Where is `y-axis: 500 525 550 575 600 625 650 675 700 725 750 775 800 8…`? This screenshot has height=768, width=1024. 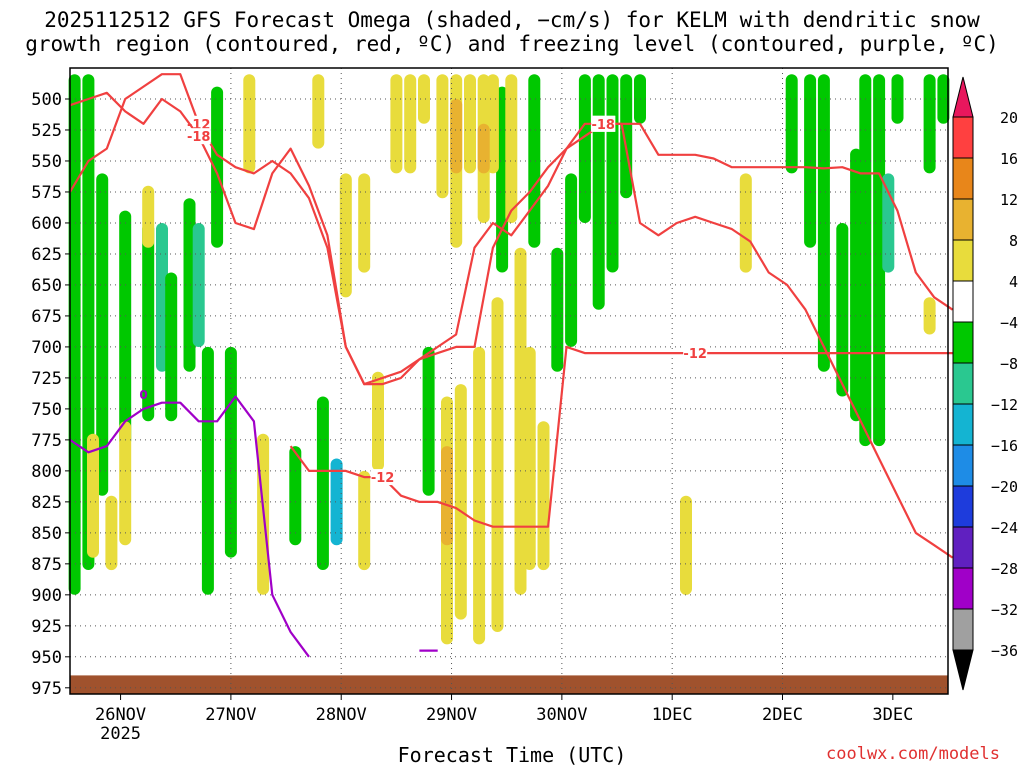 y-axis: 500 525 550 575 600 625 650 675 700 725 750 775 800 8… is located at coordinates (50, 394).